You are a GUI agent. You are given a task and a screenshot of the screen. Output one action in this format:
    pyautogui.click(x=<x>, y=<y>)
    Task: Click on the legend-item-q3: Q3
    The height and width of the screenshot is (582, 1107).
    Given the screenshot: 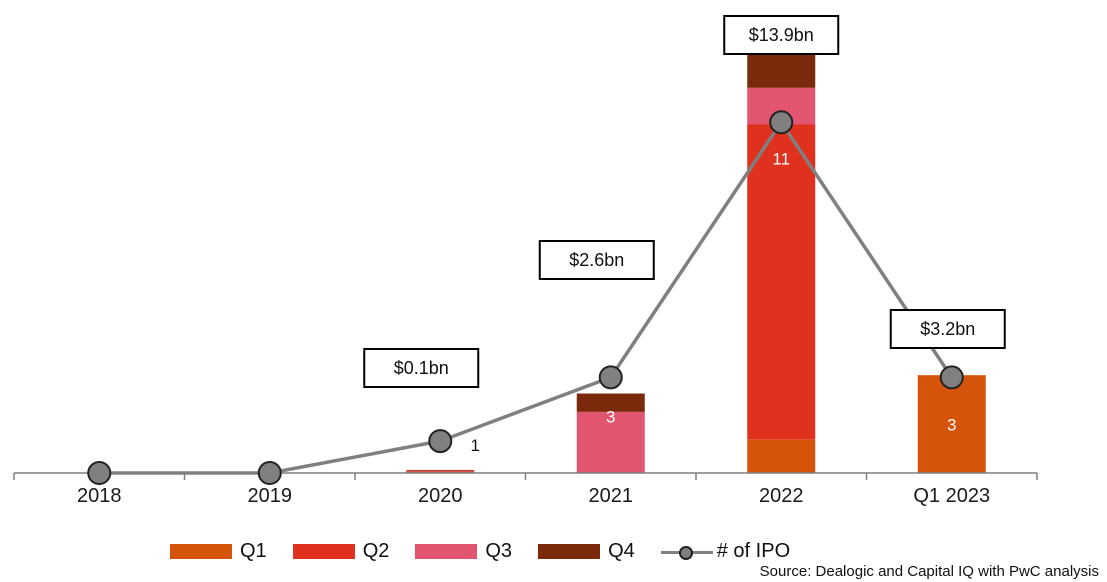 What is the action you would take?
    pyautogui.click(x=463, y=551)
    